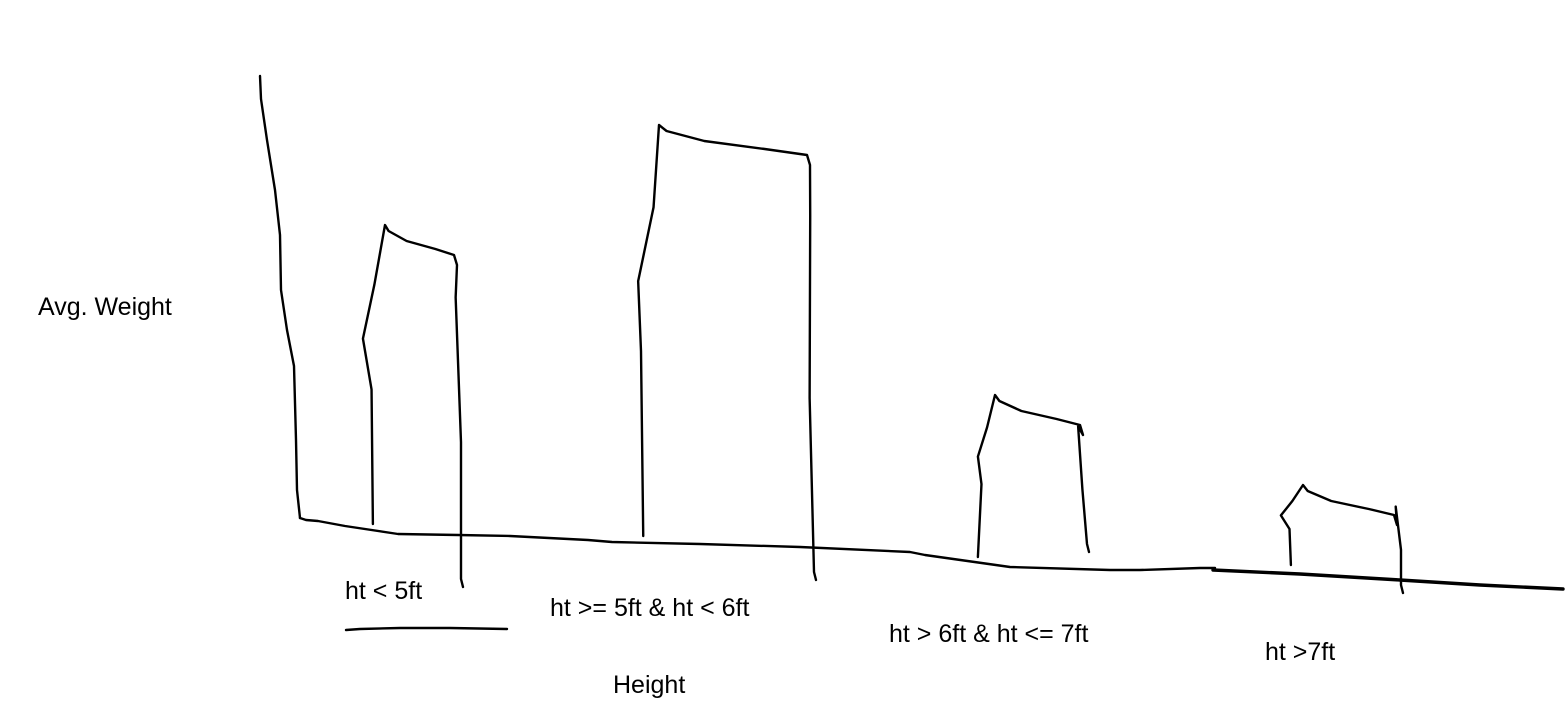  Describe the element at coordinates (989, 634) in the screenshot. I see `category-label-6ft-7ft: ht > 6ft & ht <= 7ft` at that location.